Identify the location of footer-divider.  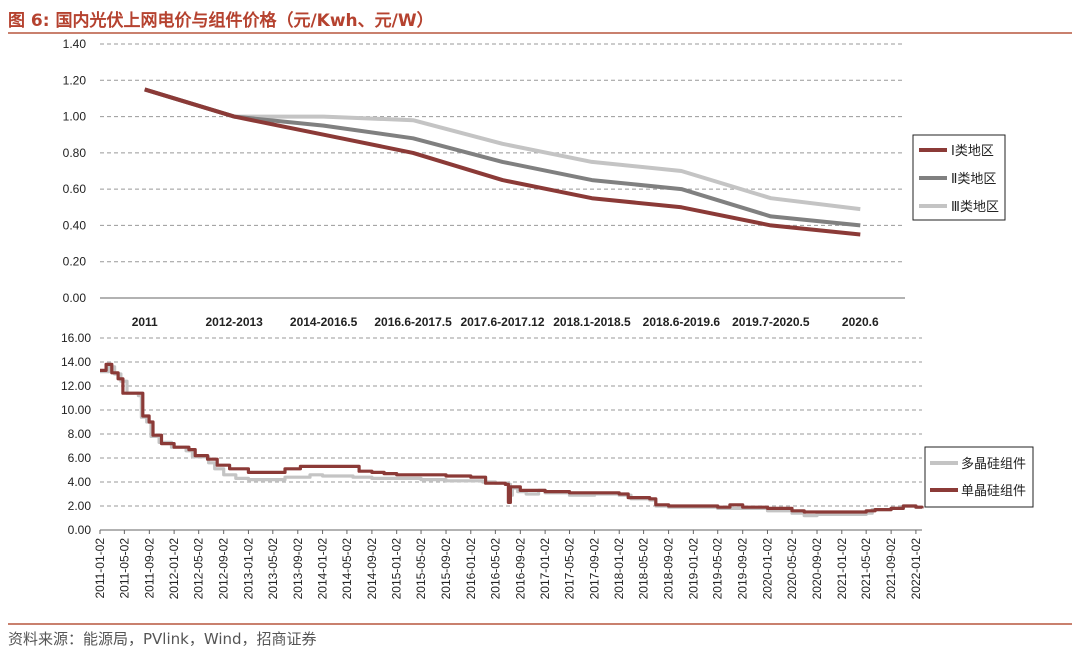
(540, 624).